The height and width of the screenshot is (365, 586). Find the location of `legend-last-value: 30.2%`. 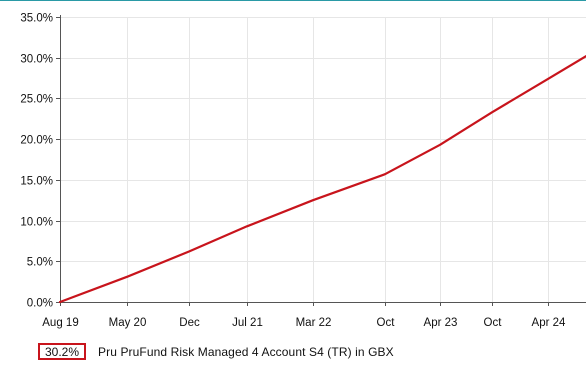

legend-last-value: 30.2% is located at coordinates (62, 351).